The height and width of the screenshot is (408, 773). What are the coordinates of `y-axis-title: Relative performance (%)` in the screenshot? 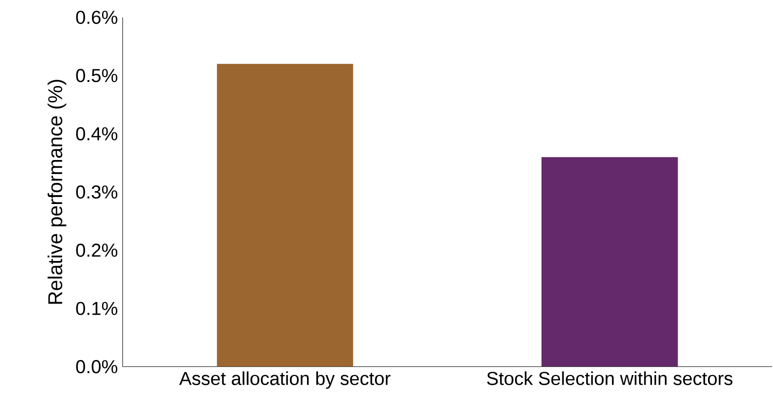 It's located at (57, 192).